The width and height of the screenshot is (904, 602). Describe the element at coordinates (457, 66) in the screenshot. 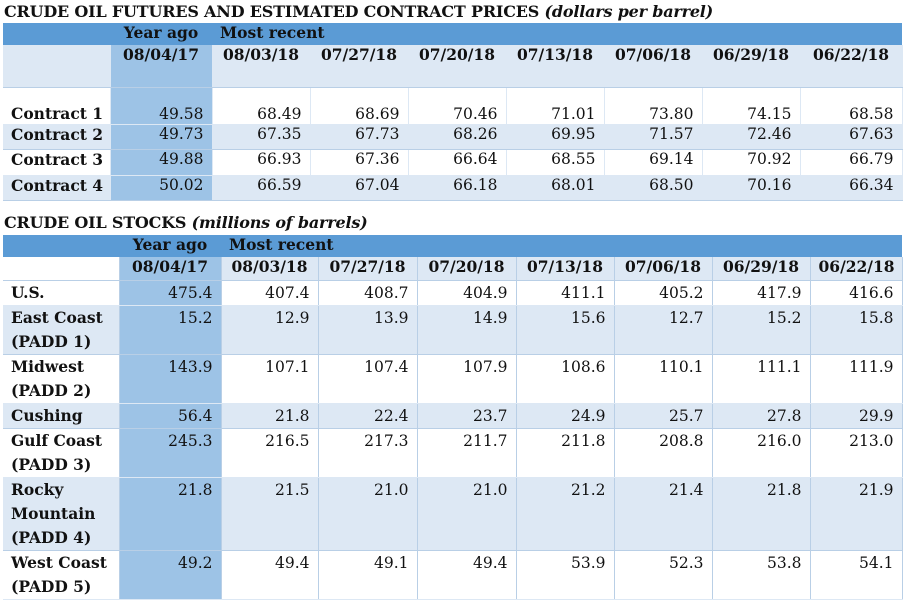

I see `futures-date: 07/20/18` at that location.